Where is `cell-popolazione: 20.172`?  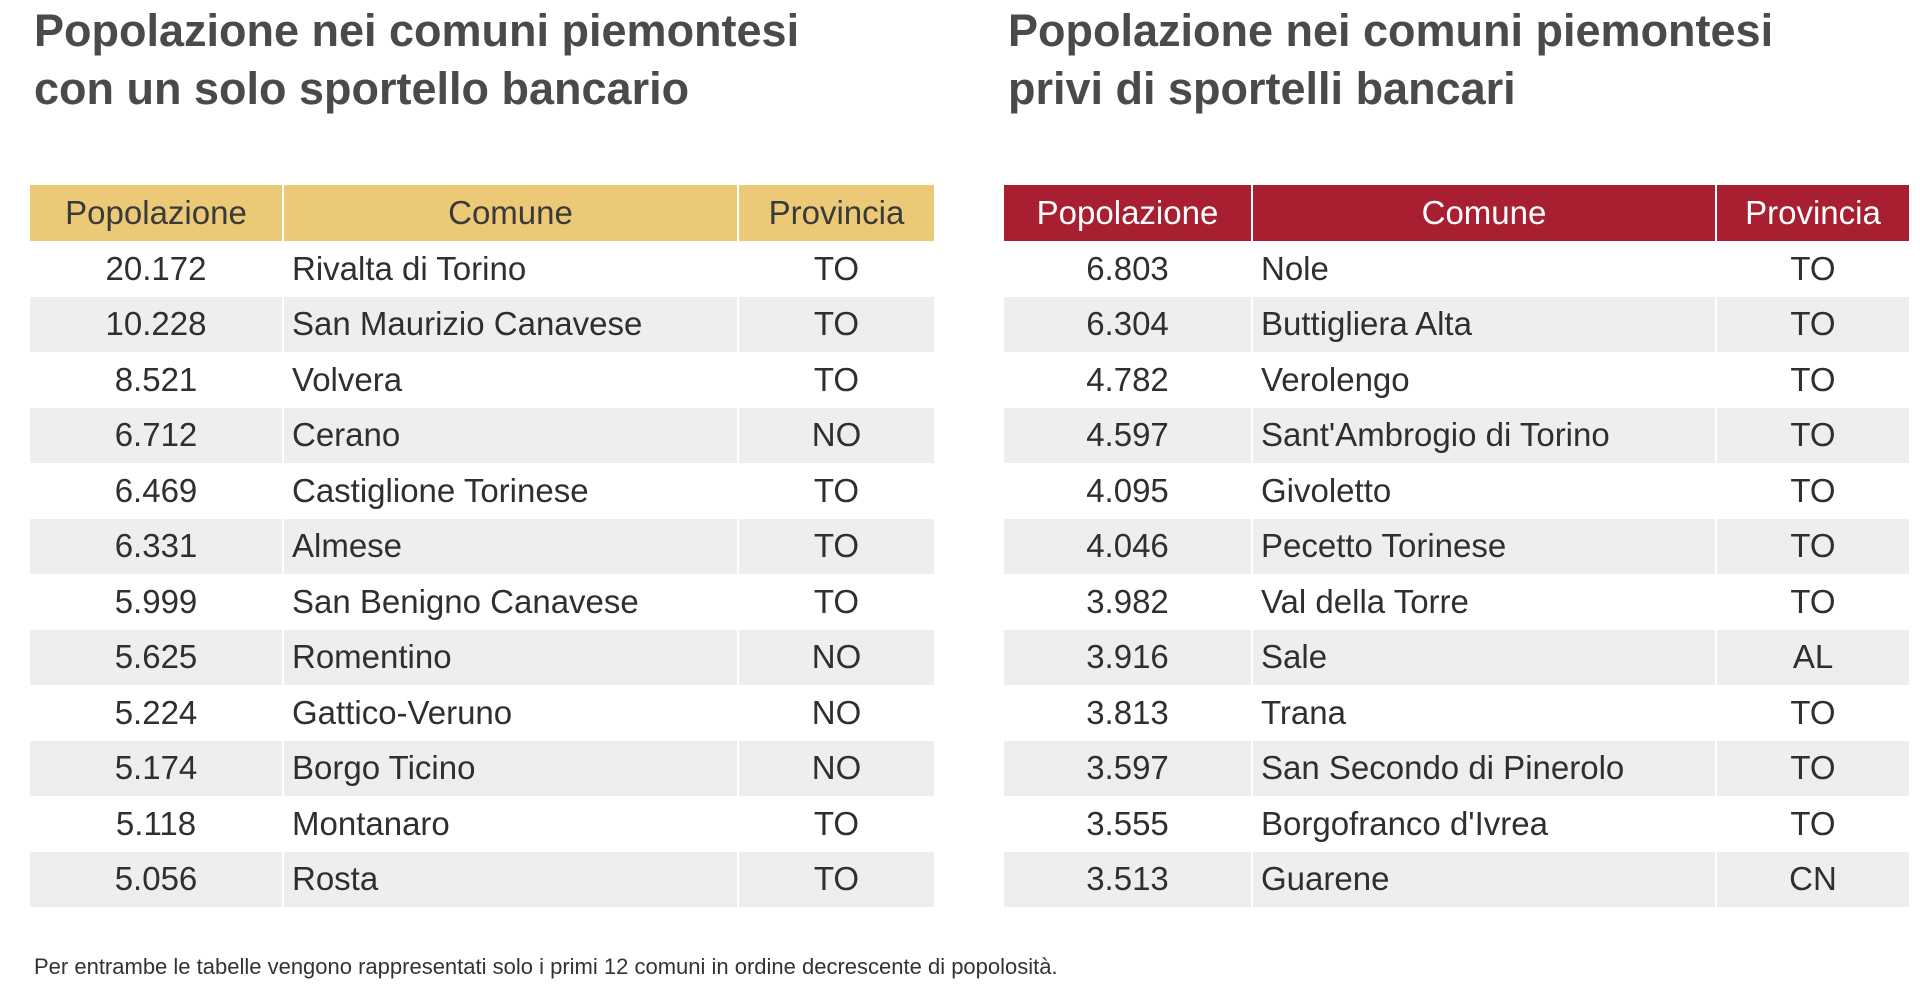
cell-popolazione: 20.172 is located at coordinates (156, 268).